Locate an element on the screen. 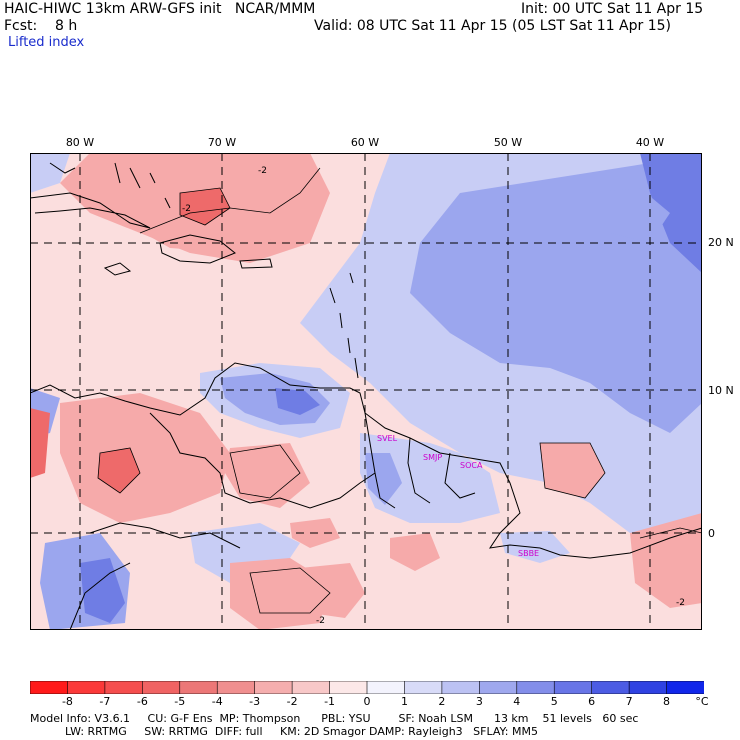 Image resolution: width=740 pixels, height=740 pixels. coastline-east-brazil is located at coordinates (620, 543).